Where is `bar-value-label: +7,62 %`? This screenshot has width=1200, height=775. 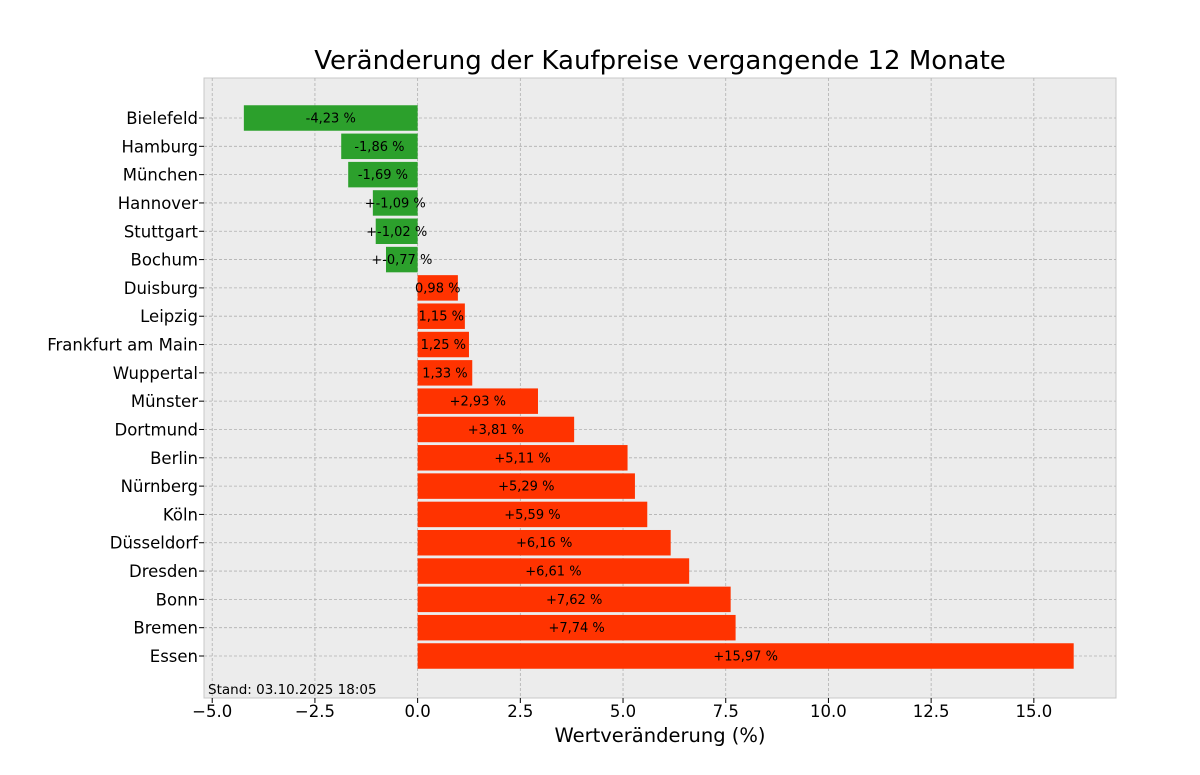 bar-value-label: +7,62 % is located at coordinates (574, 600).